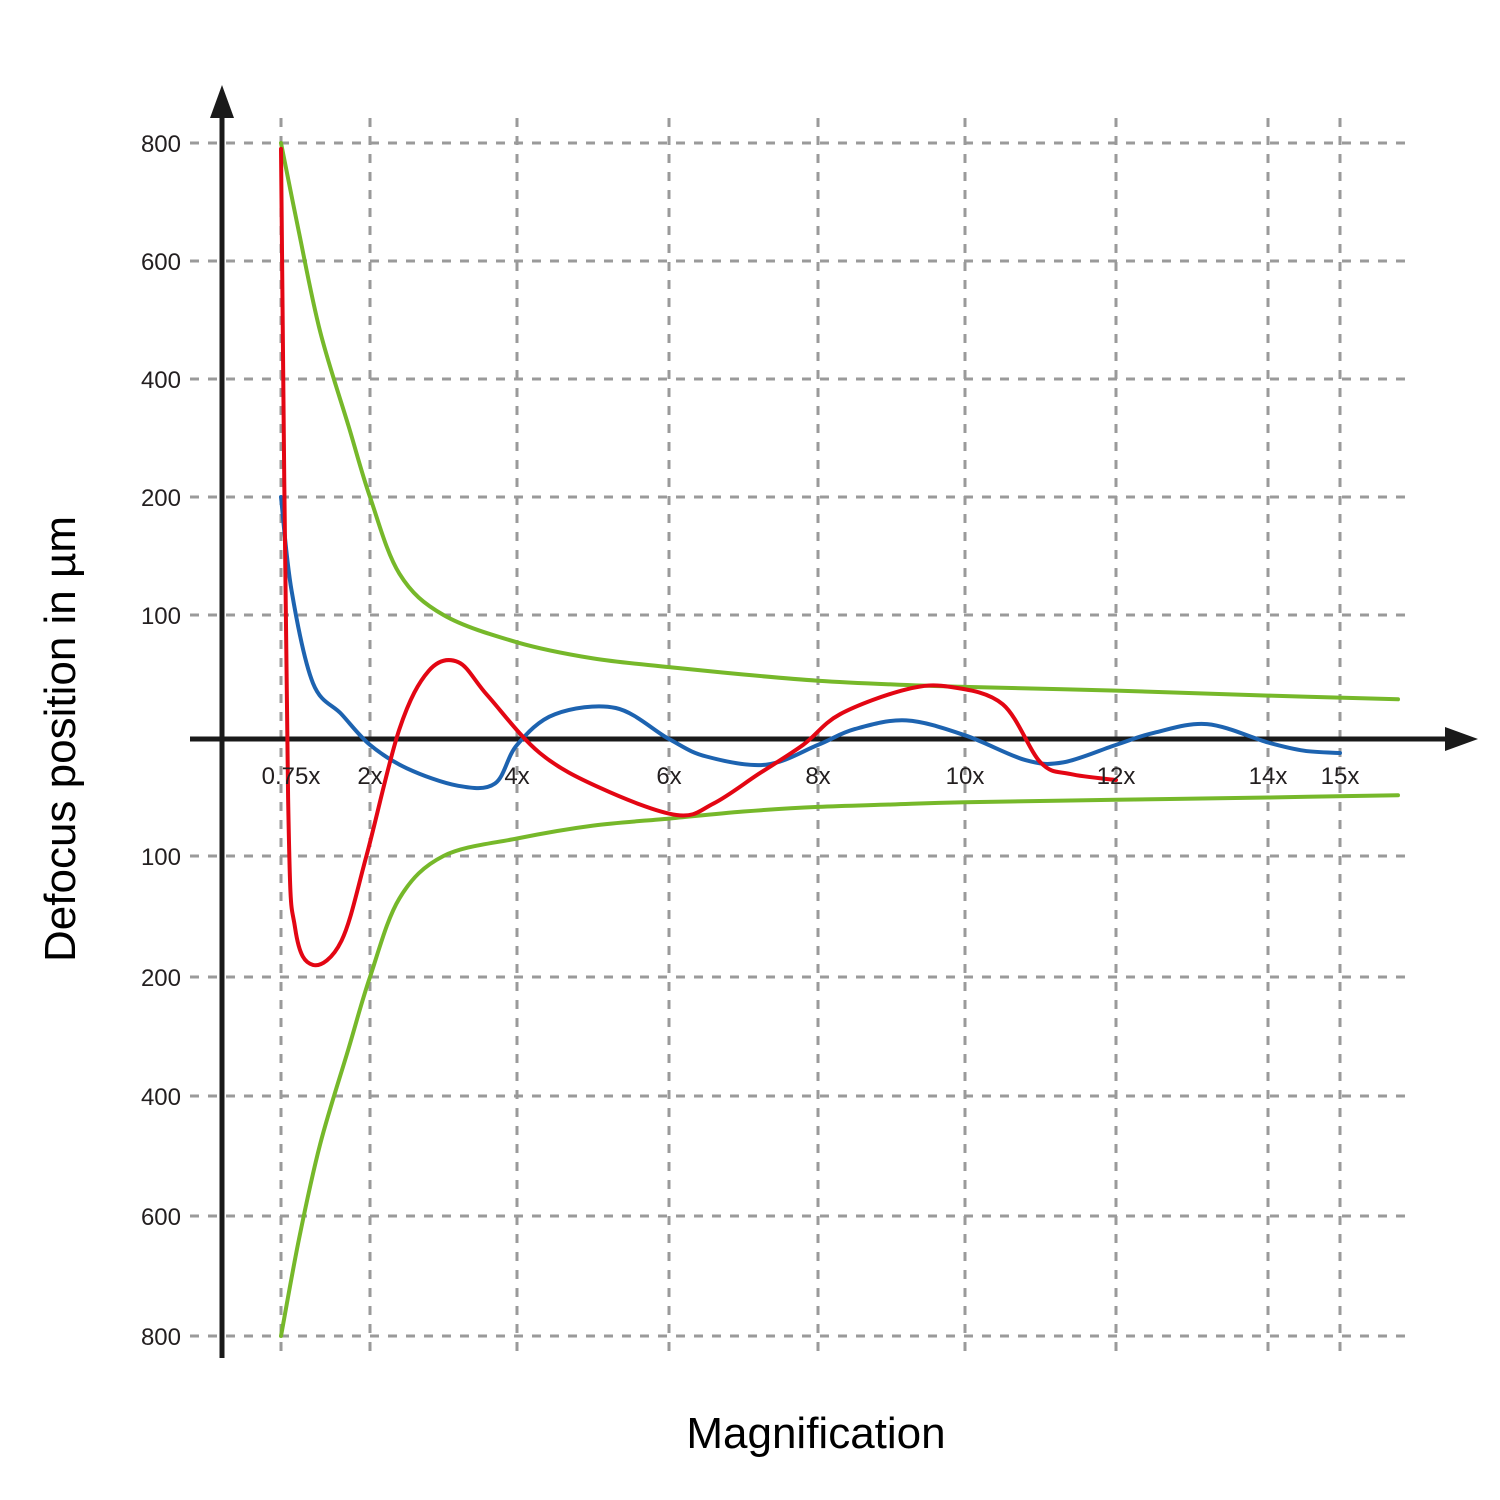 The width and height of the screenshot is (1500, 1500). Describe the element at coordinates (291, 776) in the screenshot. I see `x-tick-label: 0.75x` at that location.